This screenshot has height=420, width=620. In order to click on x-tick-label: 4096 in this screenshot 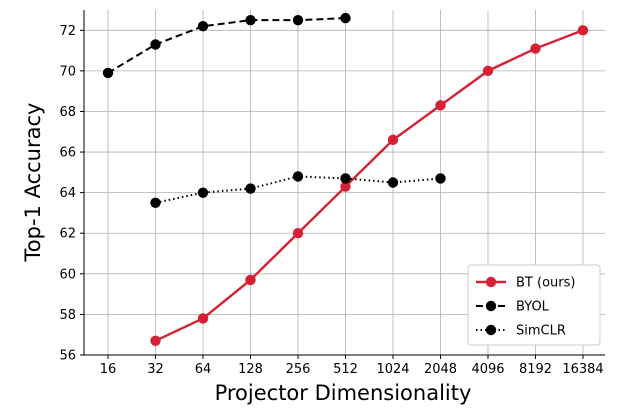, I will do `click(487, 369)`.